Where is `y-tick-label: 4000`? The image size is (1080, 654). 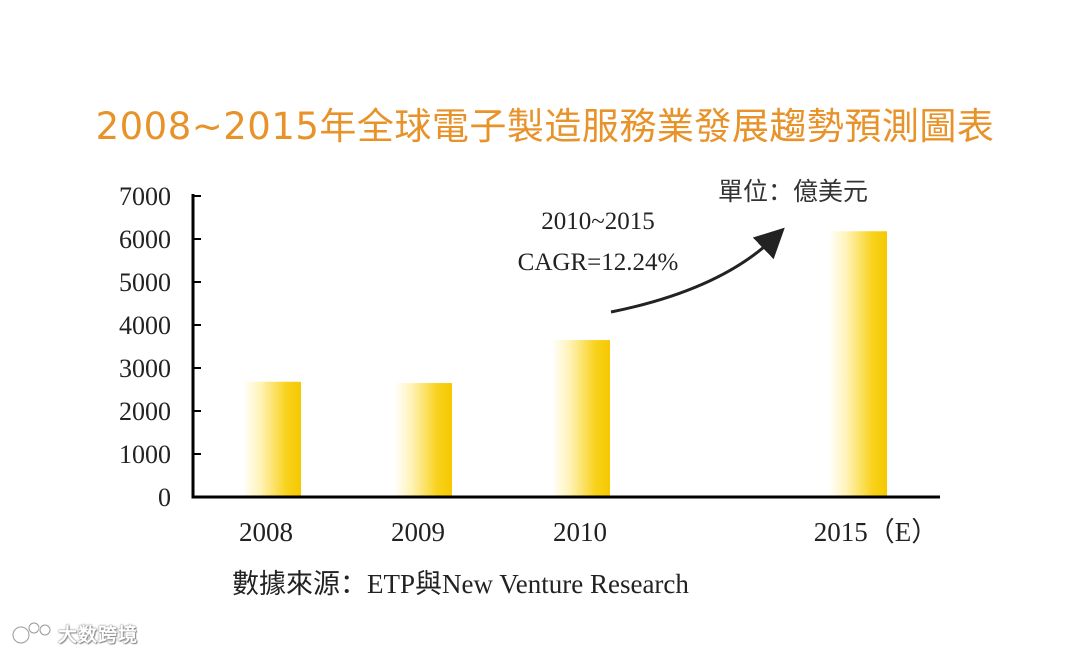 y-tick-label: 4000 is located at coordinates (145, 325).